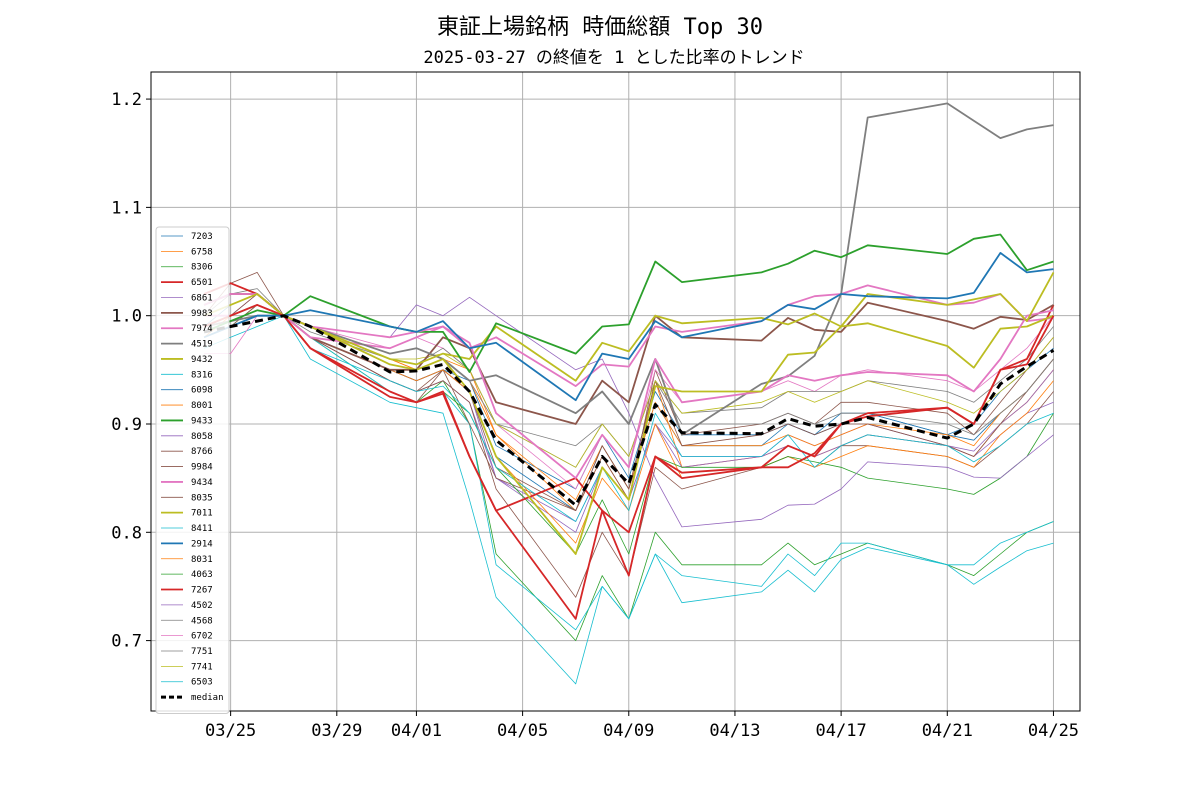  Describe the element at coordinates (202, 437) in the screenshot. I see `legend-label-8058: 8058` at that location.